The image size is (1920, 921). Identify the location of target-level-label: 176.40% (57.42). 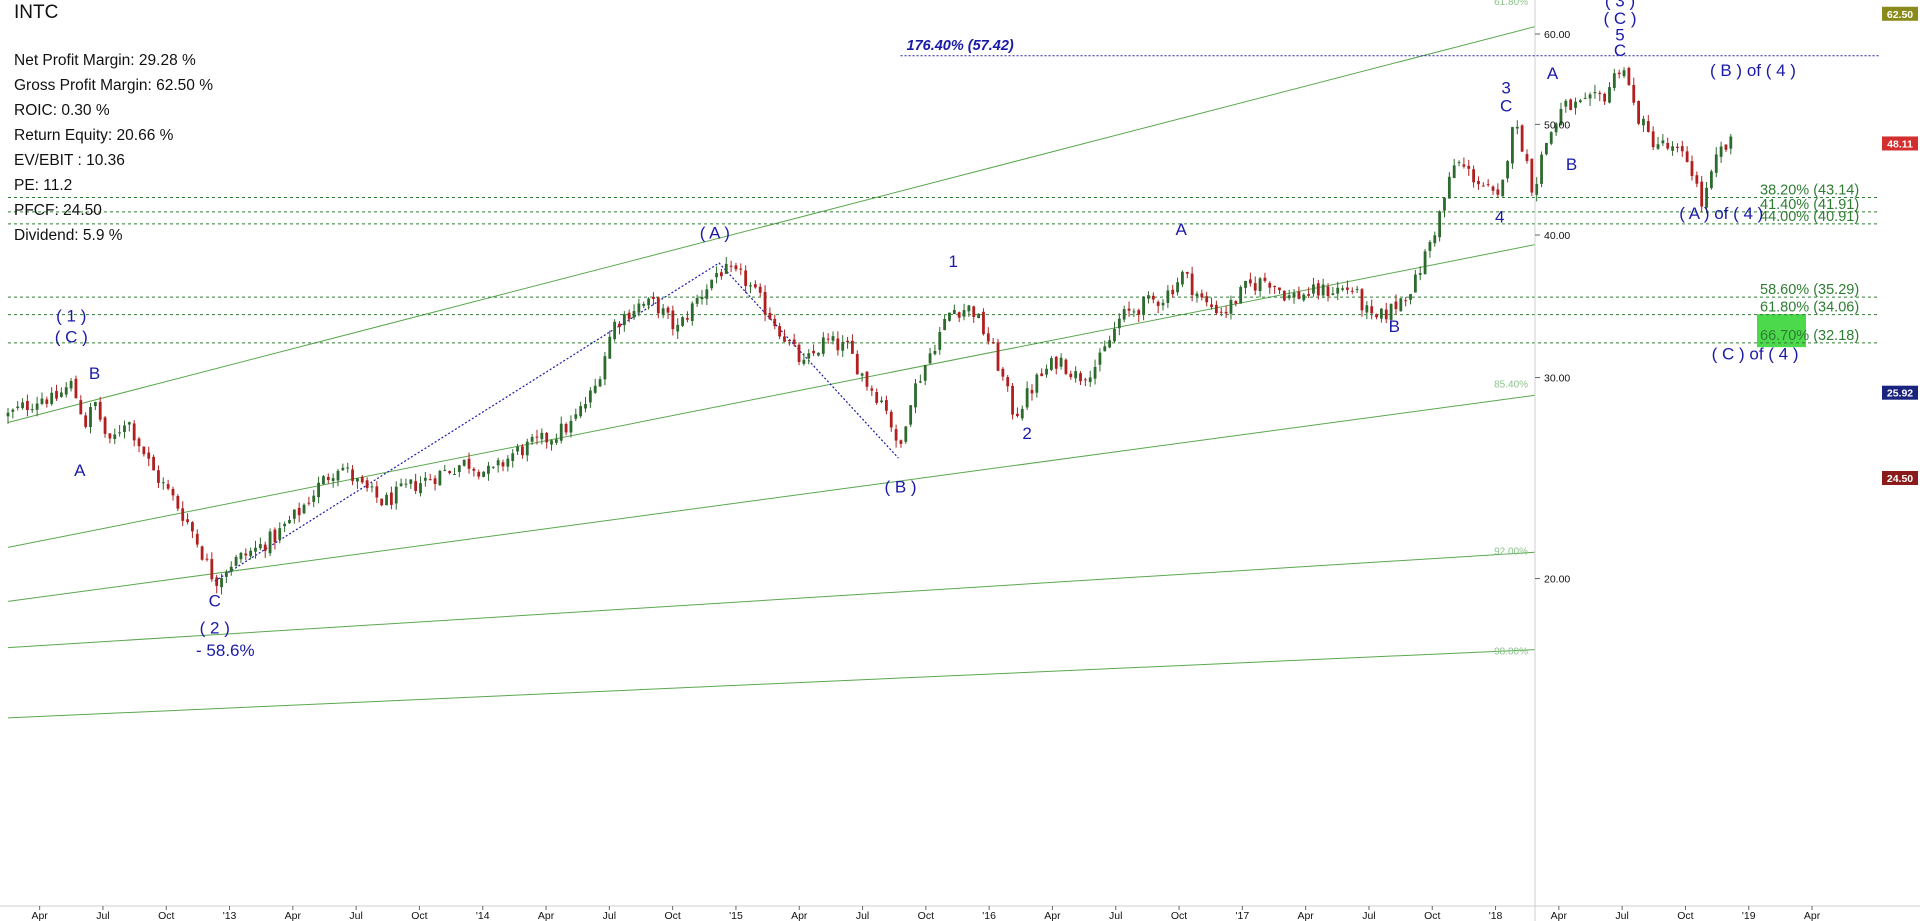
(960, 46).